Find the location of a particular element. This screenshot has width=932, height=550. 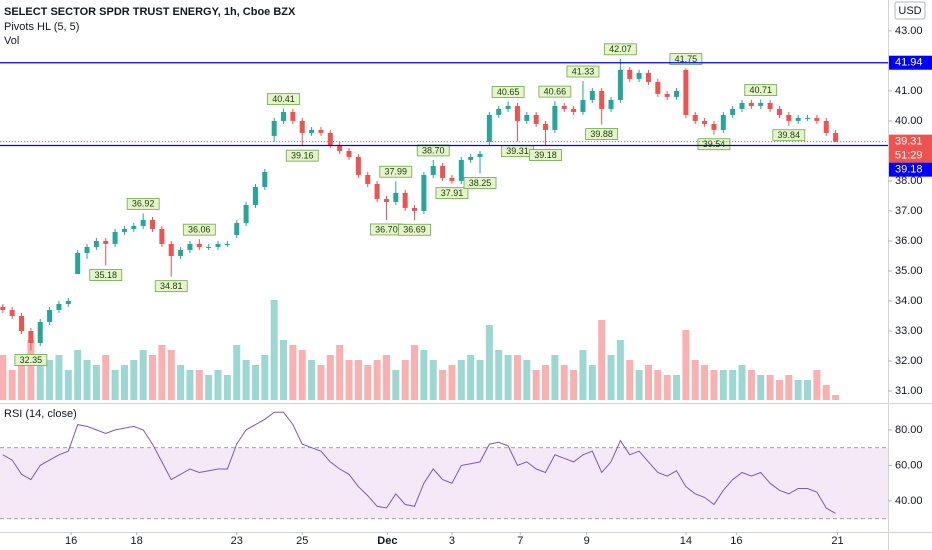

rsi-tick-label: 40.00 is located at coordinates (909, 501).